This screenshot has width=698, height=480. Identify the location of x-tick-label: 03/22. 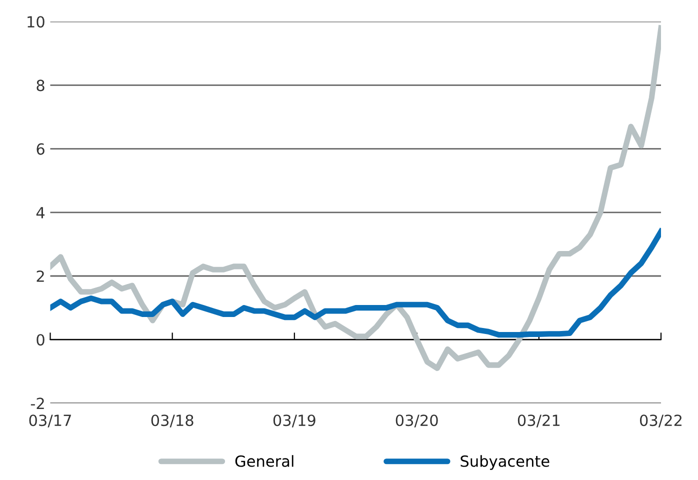
(661, 421).